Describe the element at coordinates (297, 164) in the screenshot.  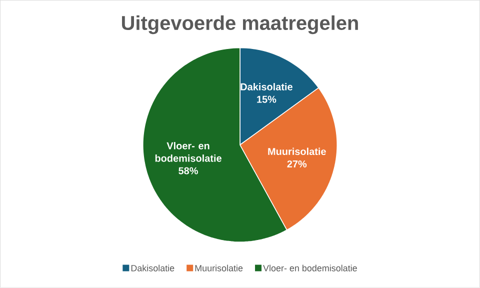
I see `data-label: 27%` at that location.